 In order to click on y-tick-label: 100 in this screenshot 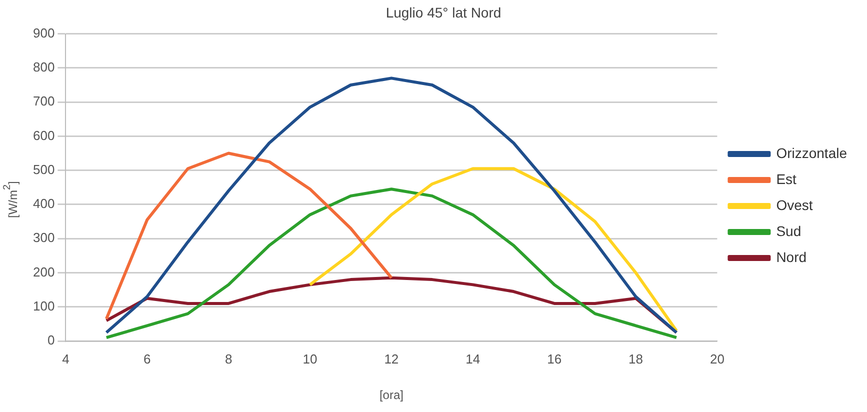, I will do `click(43, 306)`.